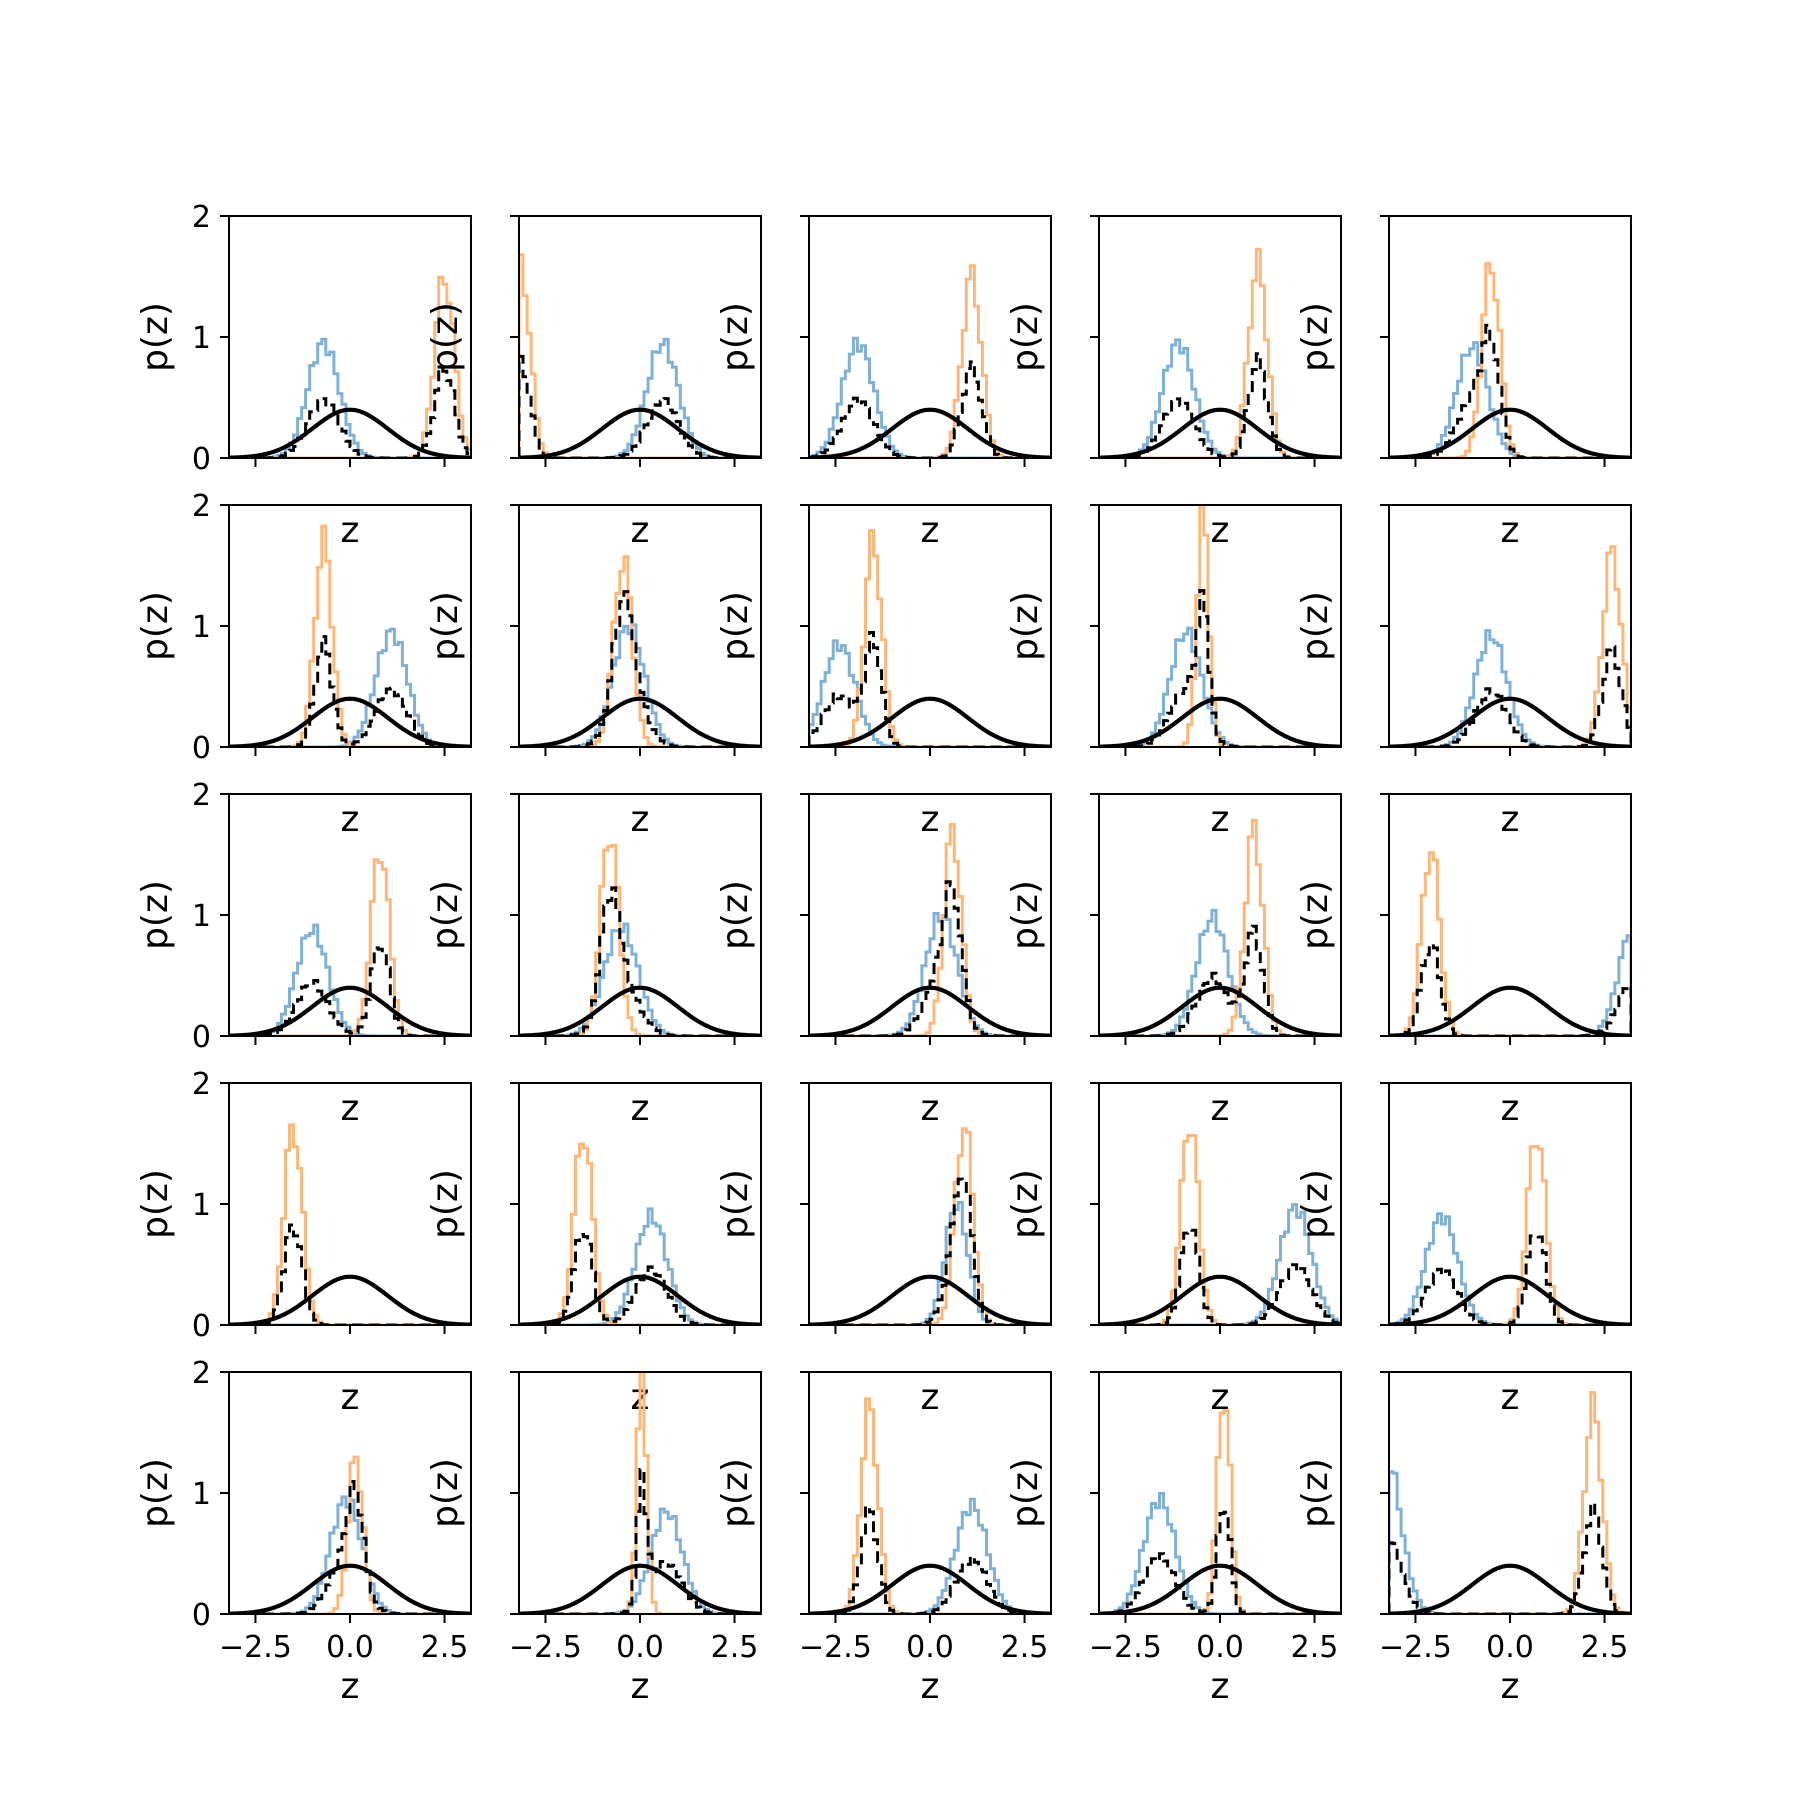  I want to click on subplot-2-3: z p(z), so click(883, 672).